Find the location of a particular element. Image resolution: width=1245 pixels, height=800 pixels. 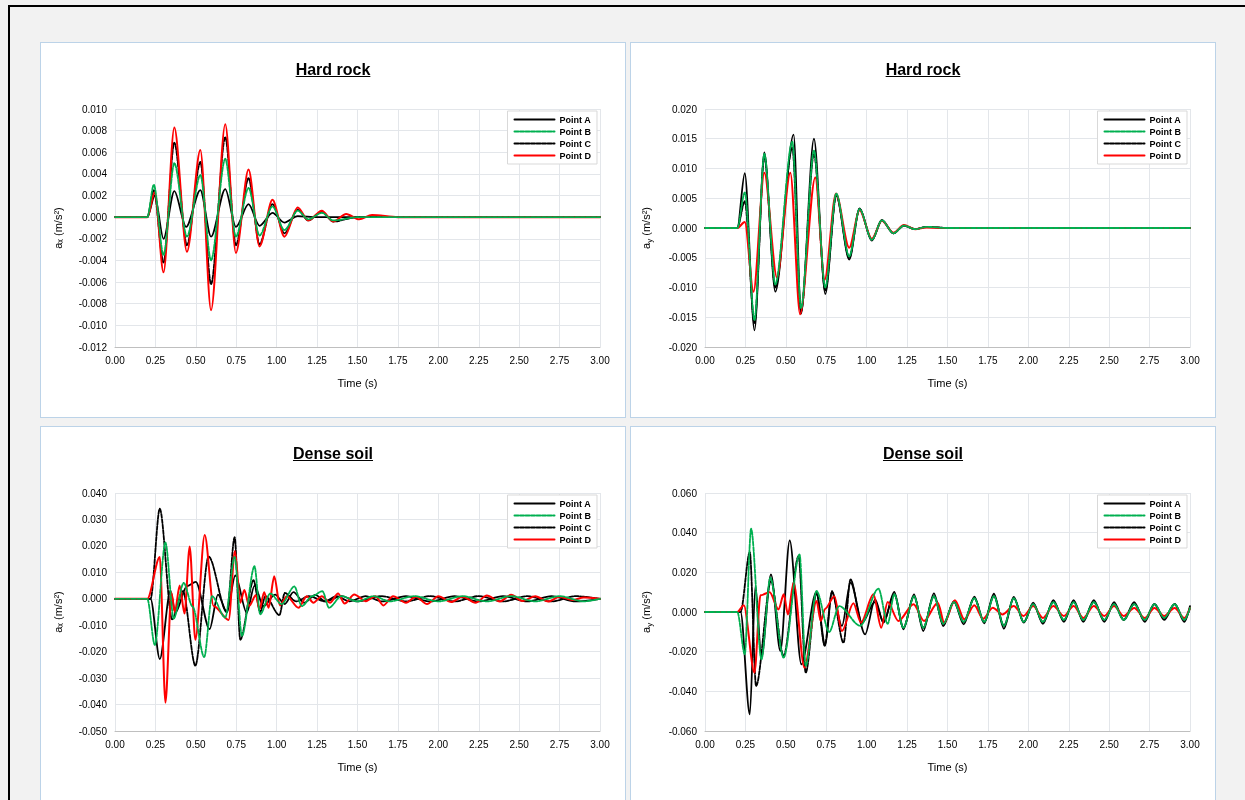

y-tick-label: 0.015 is located at coordinates (684, 139).